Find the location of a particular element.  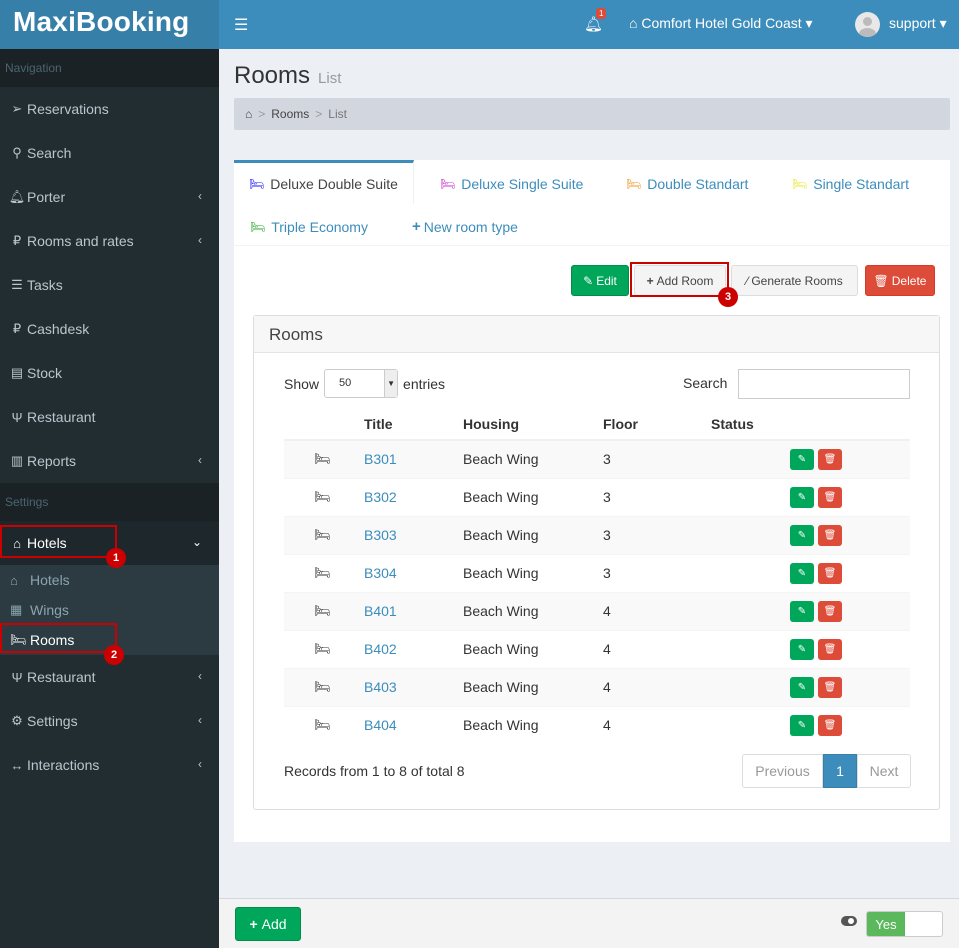

sidebar-item-rooms-and-rates: ₽ Rooms and rates ‹ is located at coordinates (109, 241).